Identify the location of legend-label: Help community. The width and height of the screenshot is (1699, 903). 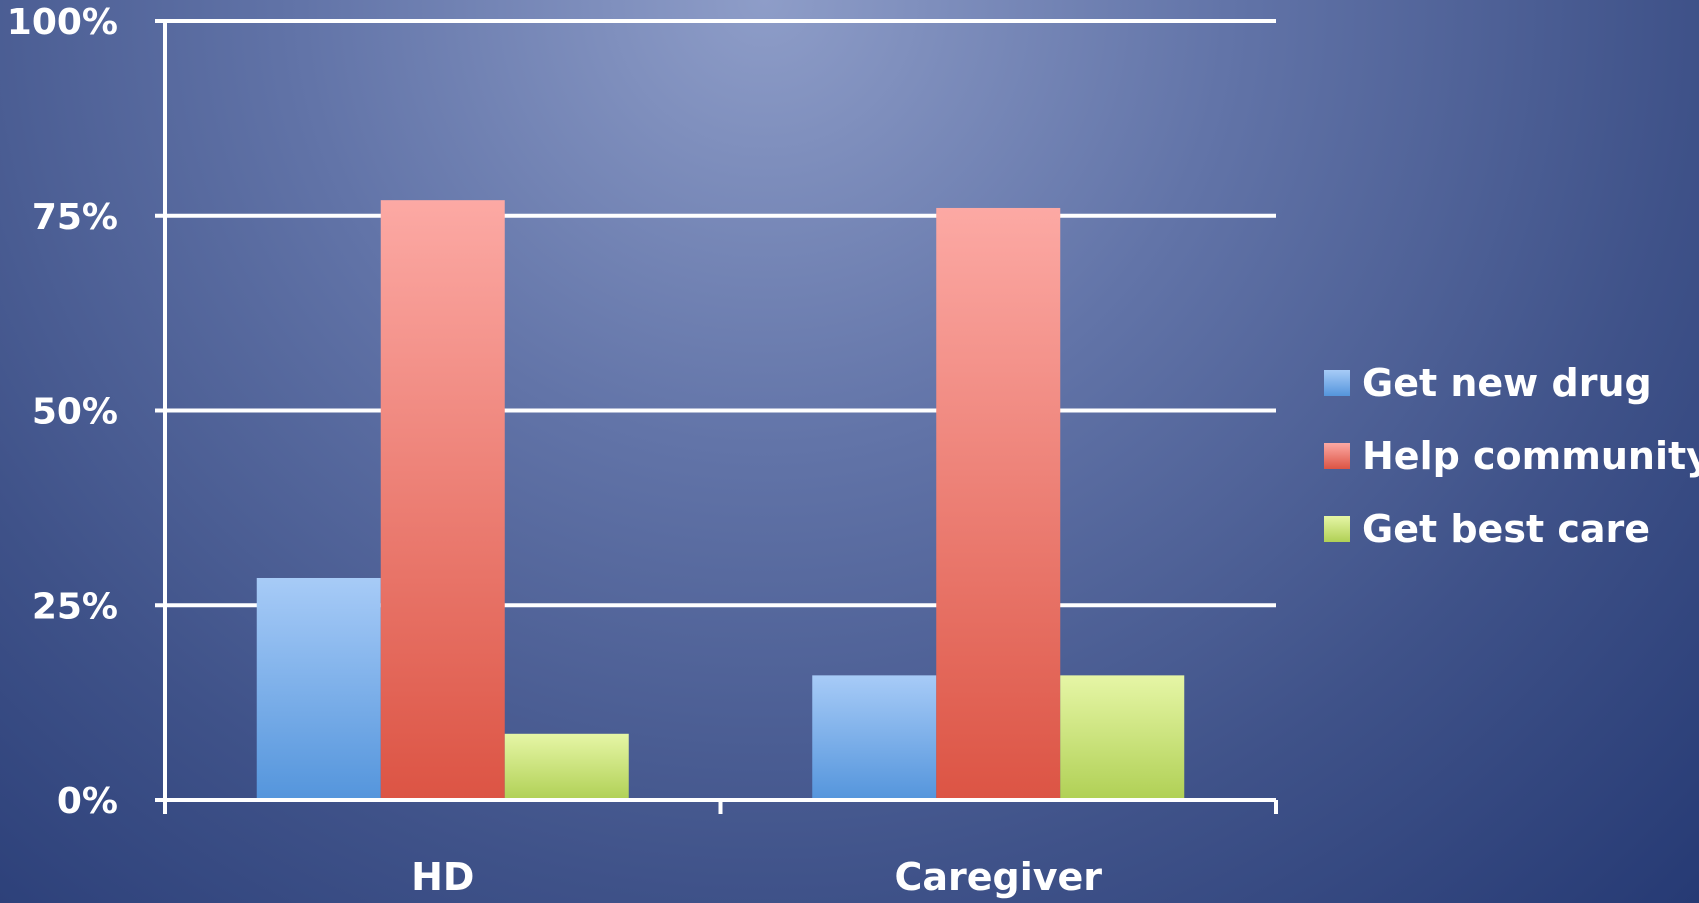
(1530, 456).